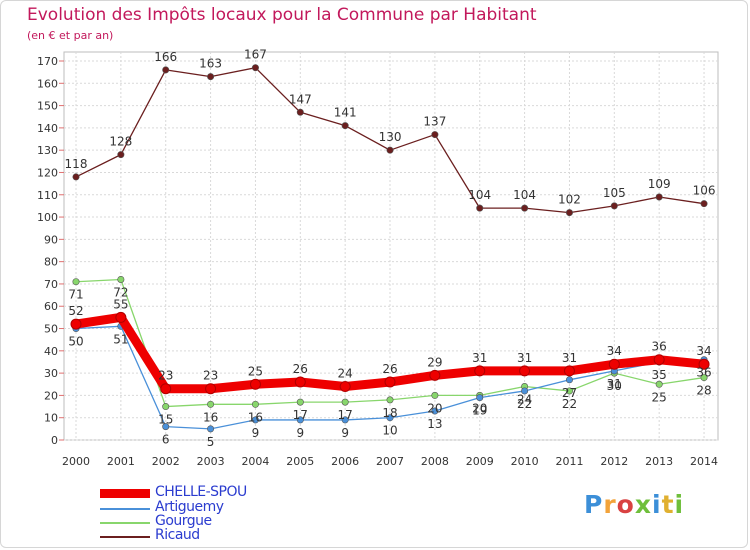 Image resolution: width=750 pixels, height=550 pixels. What do you see at coordinates (165, 57) in the screenshot?
I see `data-label-ricaud: 166` at bounding box center [165, 57].